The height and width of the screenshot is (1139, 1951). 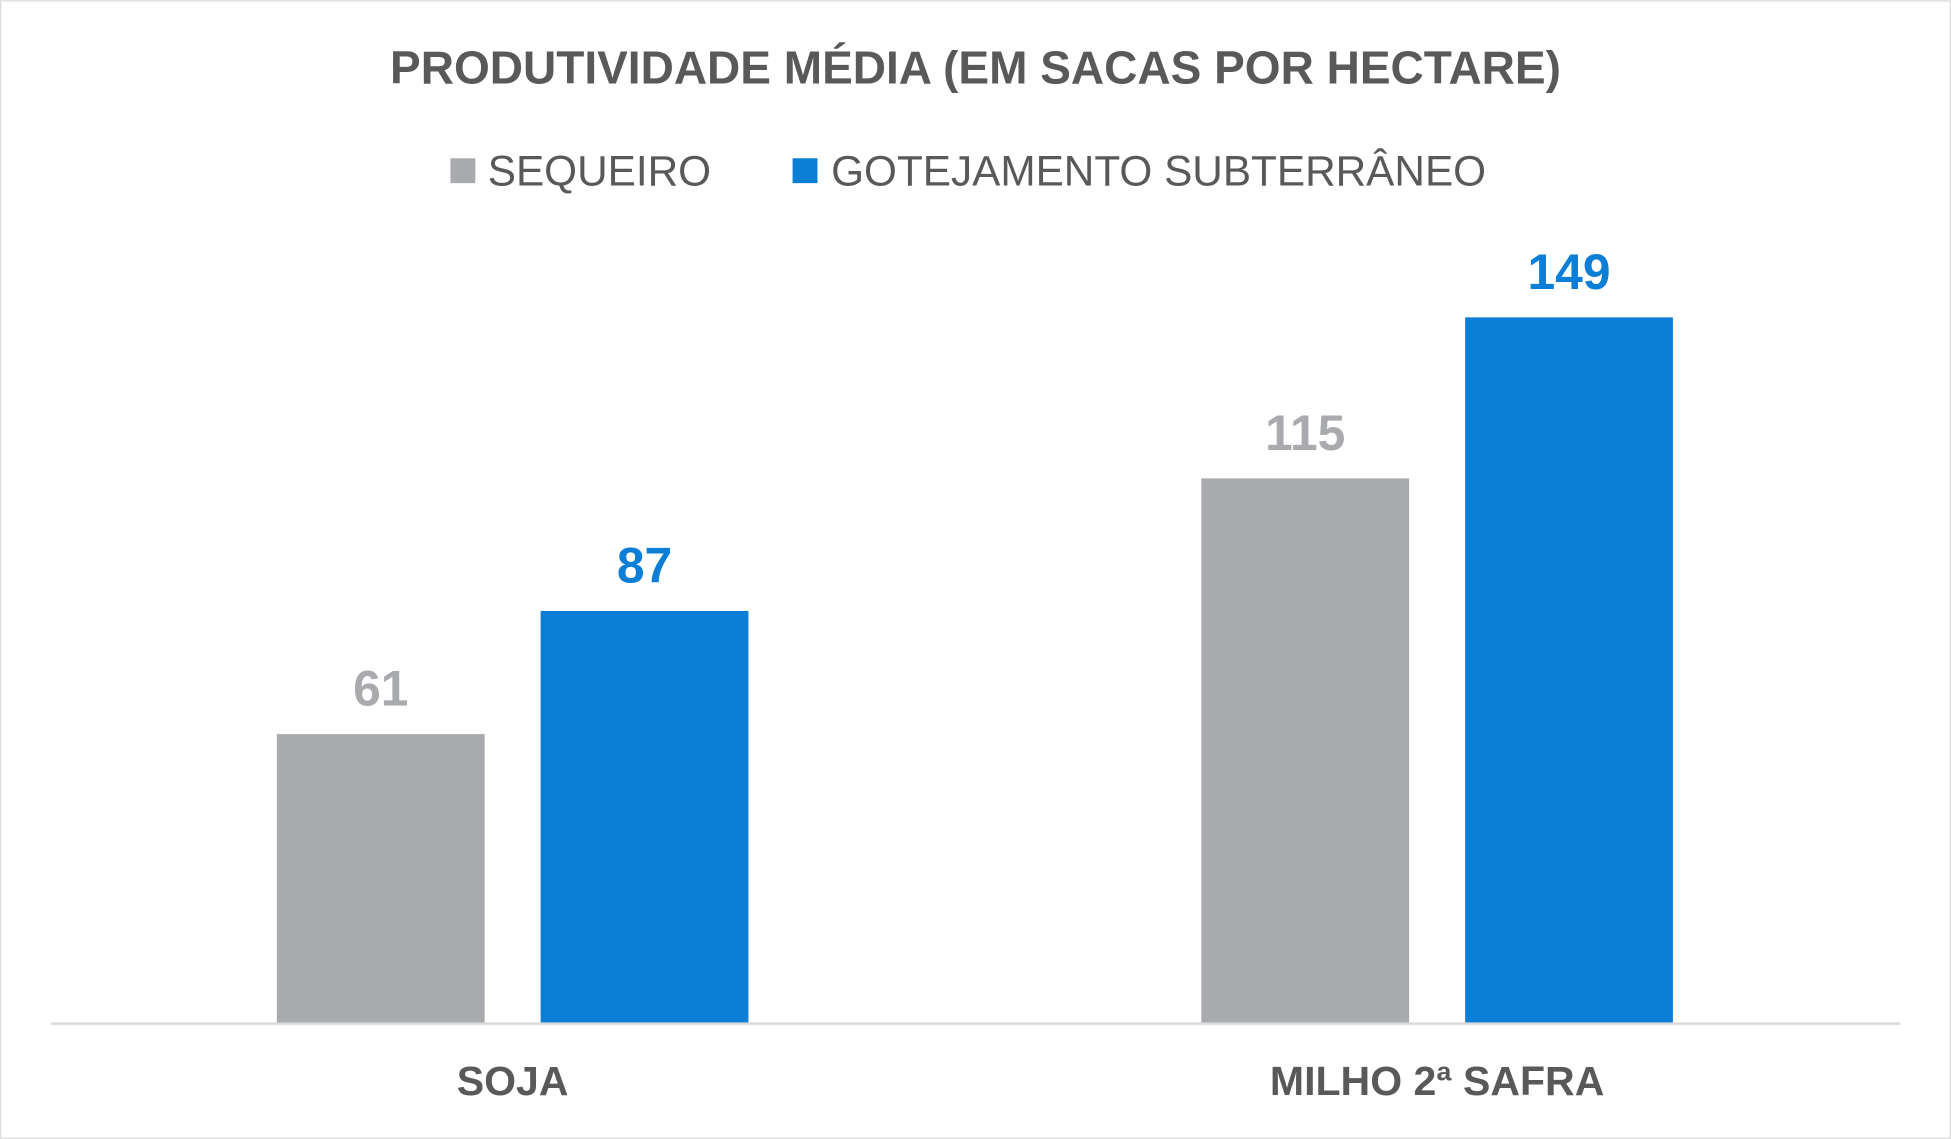 I want to click on data-label-gotejamento-soja: 87, so click(x=644, y=565).